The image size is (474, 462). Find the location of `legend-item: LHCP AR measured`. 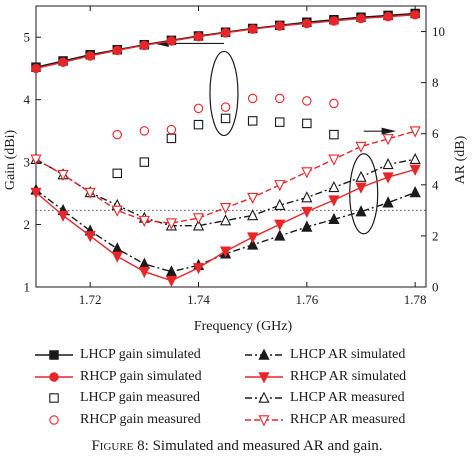

legend-item: LHCP AR measured is located at coordinates (324, 398).